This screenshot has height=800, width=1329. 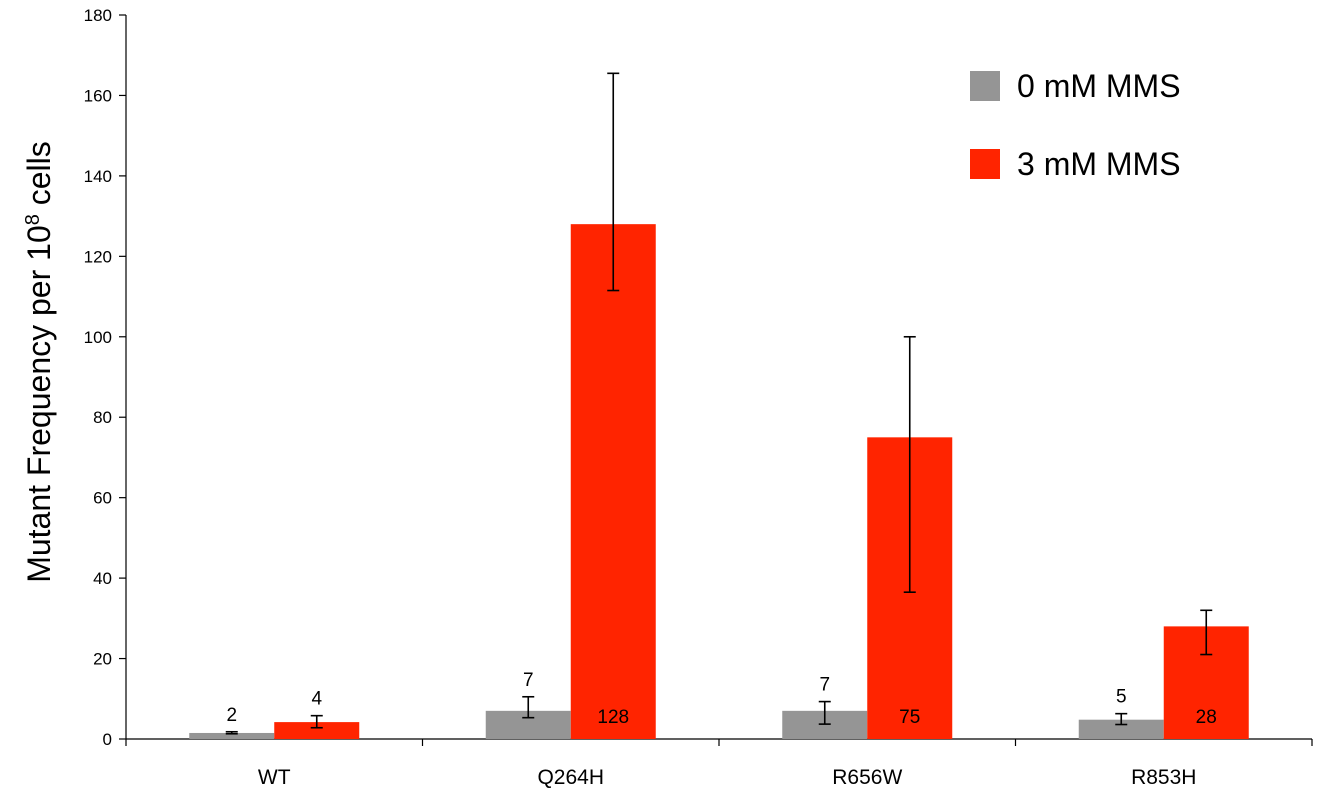 What do you see at coordinates (98, 337) in the screenshot?
I see `y-tick-label: 100` at bounding box center [98, 337].